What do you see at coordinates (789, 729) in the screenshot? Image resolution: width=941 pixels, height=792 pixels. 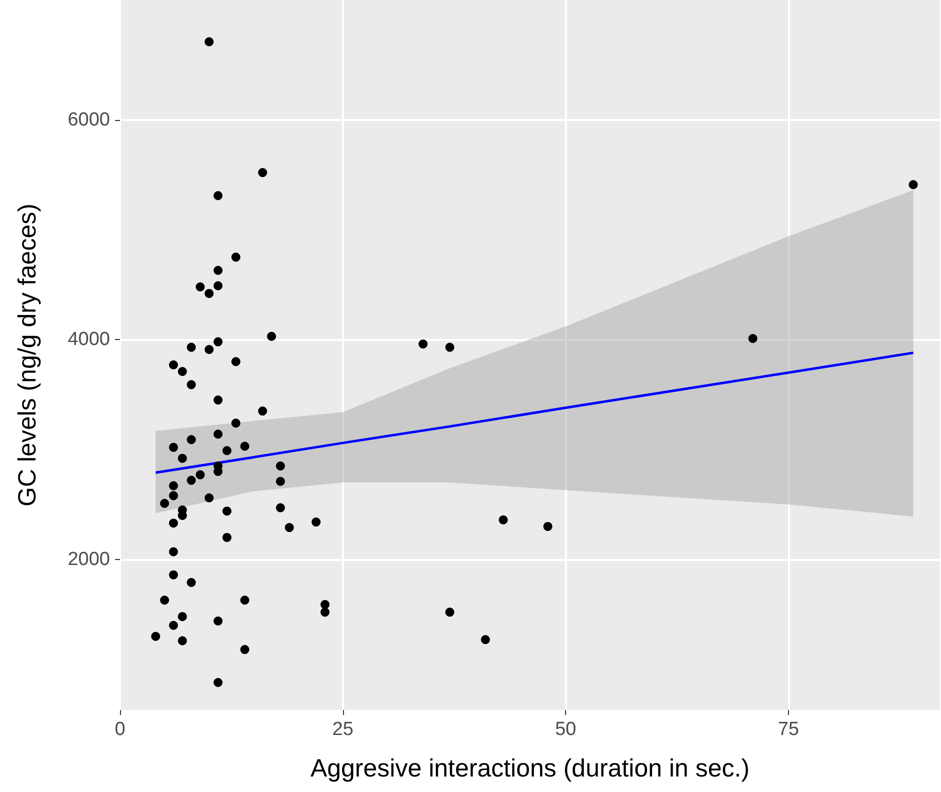 I see `x-tick-label: 75` at bounding box center [789, 729].